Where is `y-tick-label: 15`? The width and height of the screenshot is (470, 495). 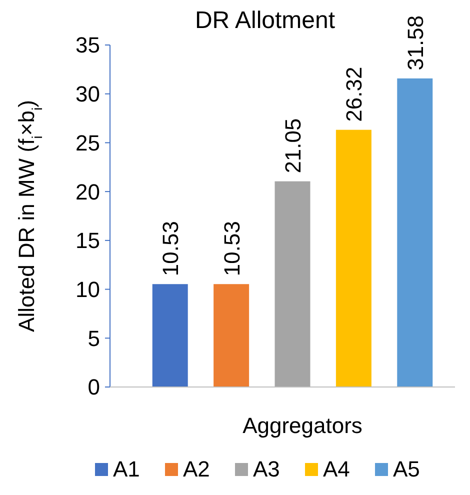 y-tick-label: 15 is located at coordinates (88, 241).